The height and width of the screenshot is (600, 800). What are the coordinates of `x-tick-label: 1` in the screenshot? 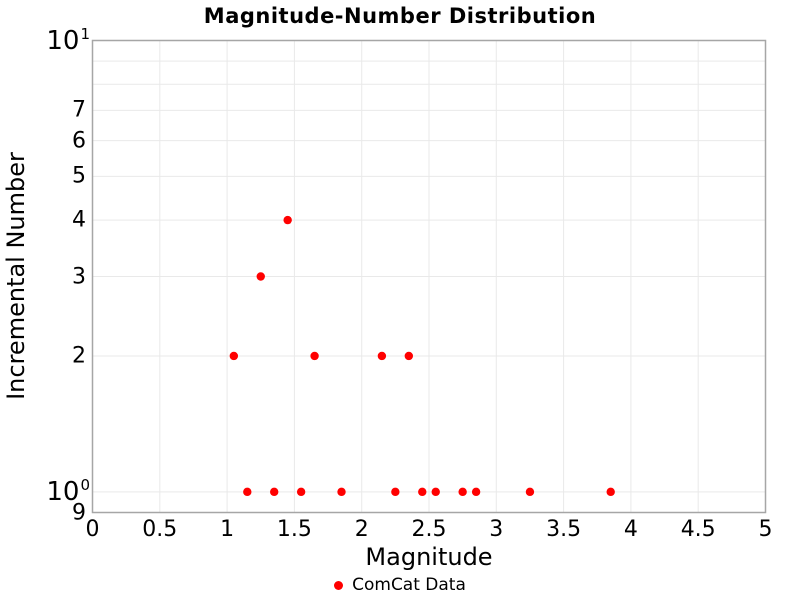 It's located at (227, 529).